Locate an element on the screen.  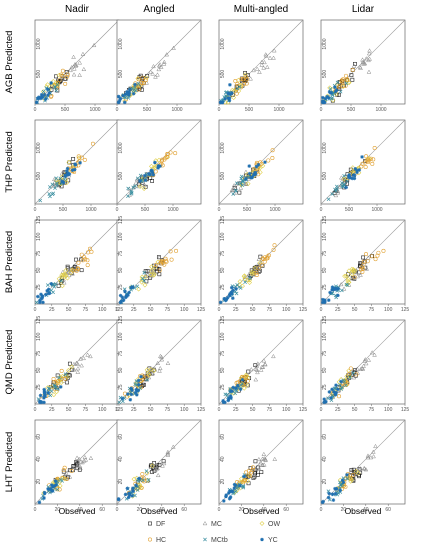
y-tick-label: 125 is located at coordinates (121, 220).